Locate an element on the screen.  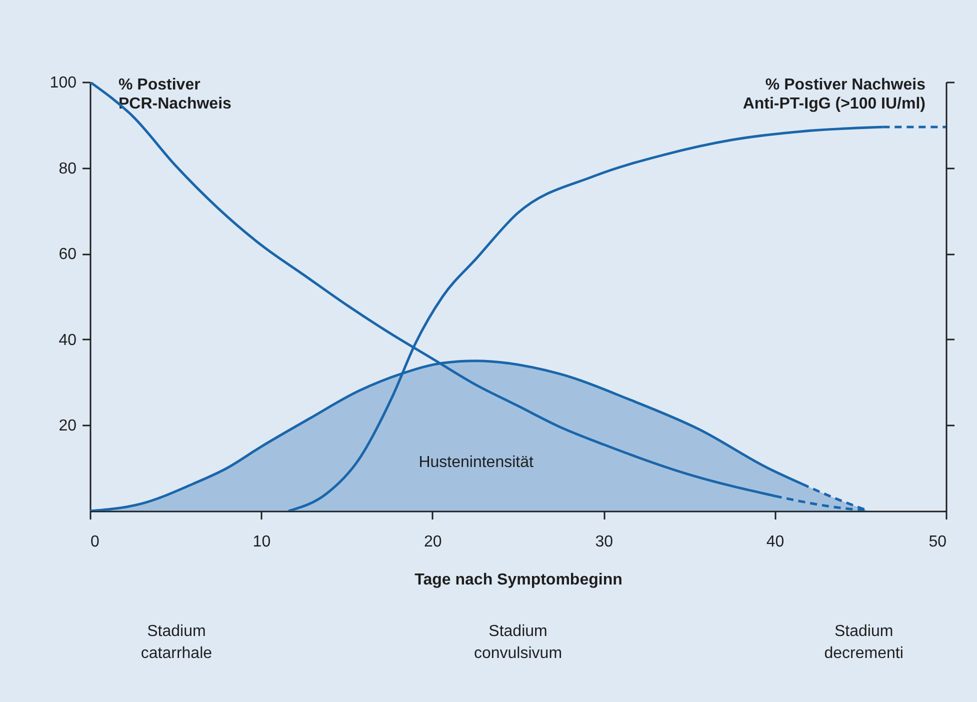
x-tick-label: 20 is located at coordinates (433, 542).